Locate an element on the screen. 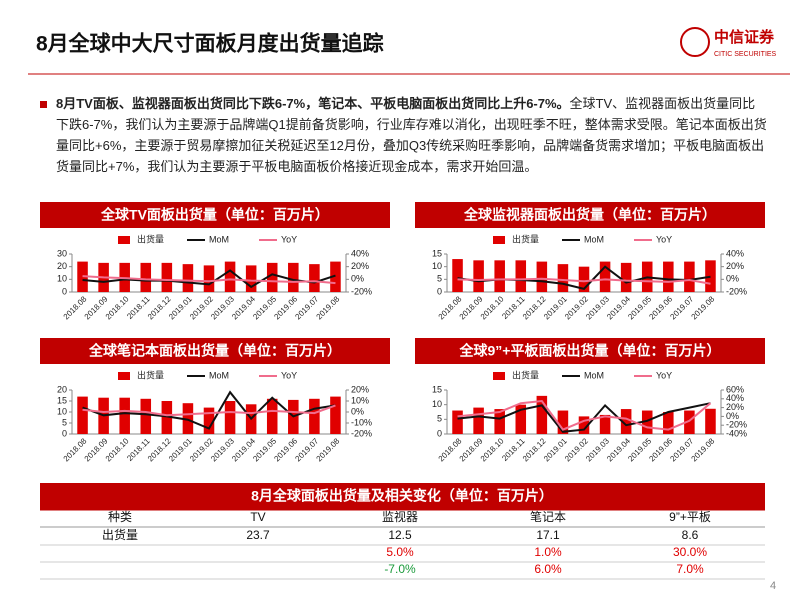 This screenshot has height=602, width=802. page-title: 8月全球中大尺寸面板月度出货量追踪 is located at coordinates (210, 44).